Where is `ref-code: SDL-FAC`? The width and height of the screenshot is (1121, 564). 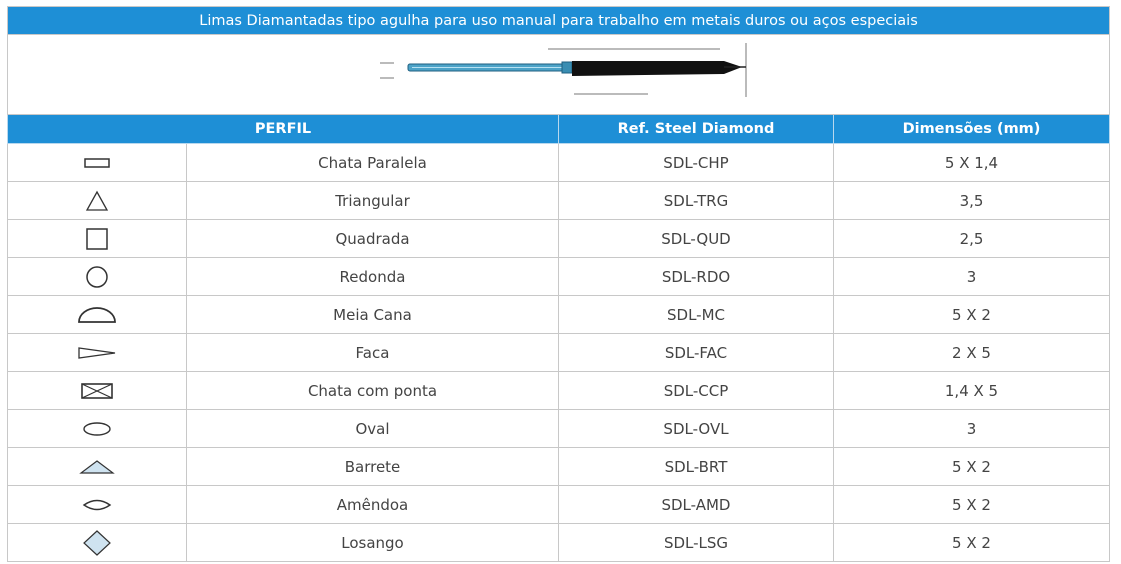
ref-code: SDL-FAC is located at coordinates (696, 352).